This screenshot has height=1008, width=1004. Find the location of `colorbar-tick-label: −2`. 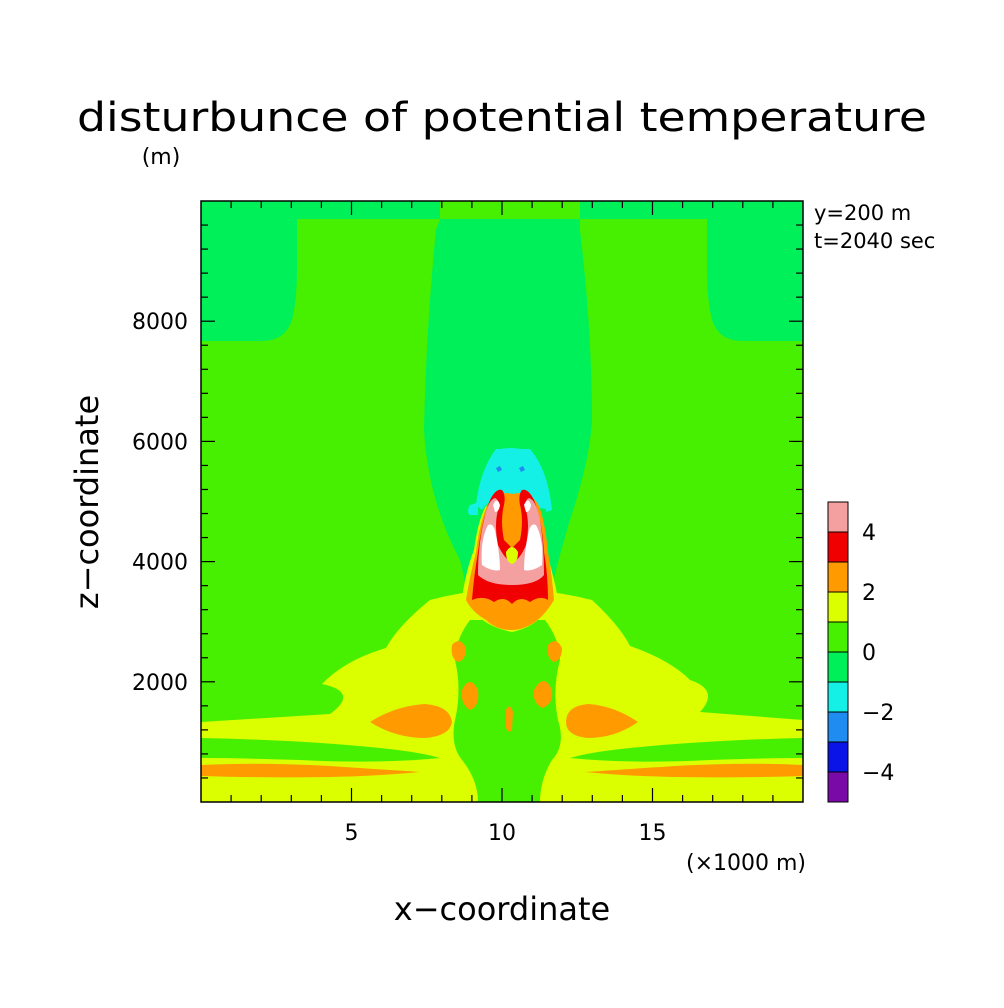

colorbar-tick-label: −2 is located at coordinates (878, 713).